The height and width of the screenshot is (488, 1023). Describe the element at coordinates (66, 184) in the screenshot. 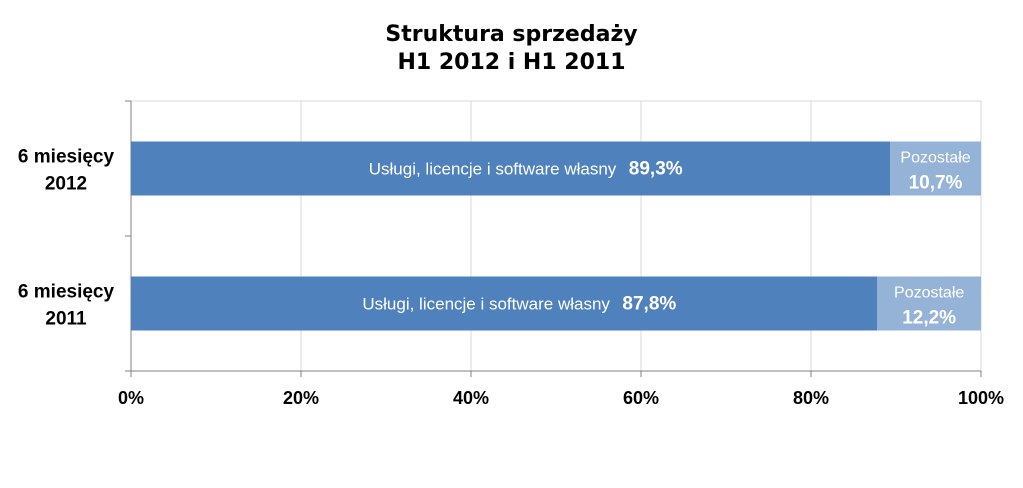

I see `category-label: 2012` at that location.